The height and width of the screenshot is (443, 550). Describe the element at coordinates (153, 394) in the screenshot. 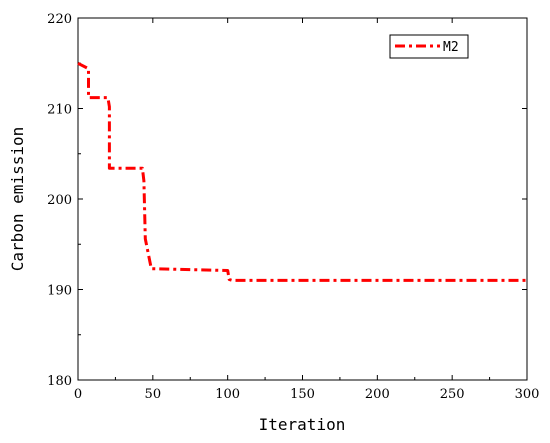

I see `x-tick-label: 50` at that location.